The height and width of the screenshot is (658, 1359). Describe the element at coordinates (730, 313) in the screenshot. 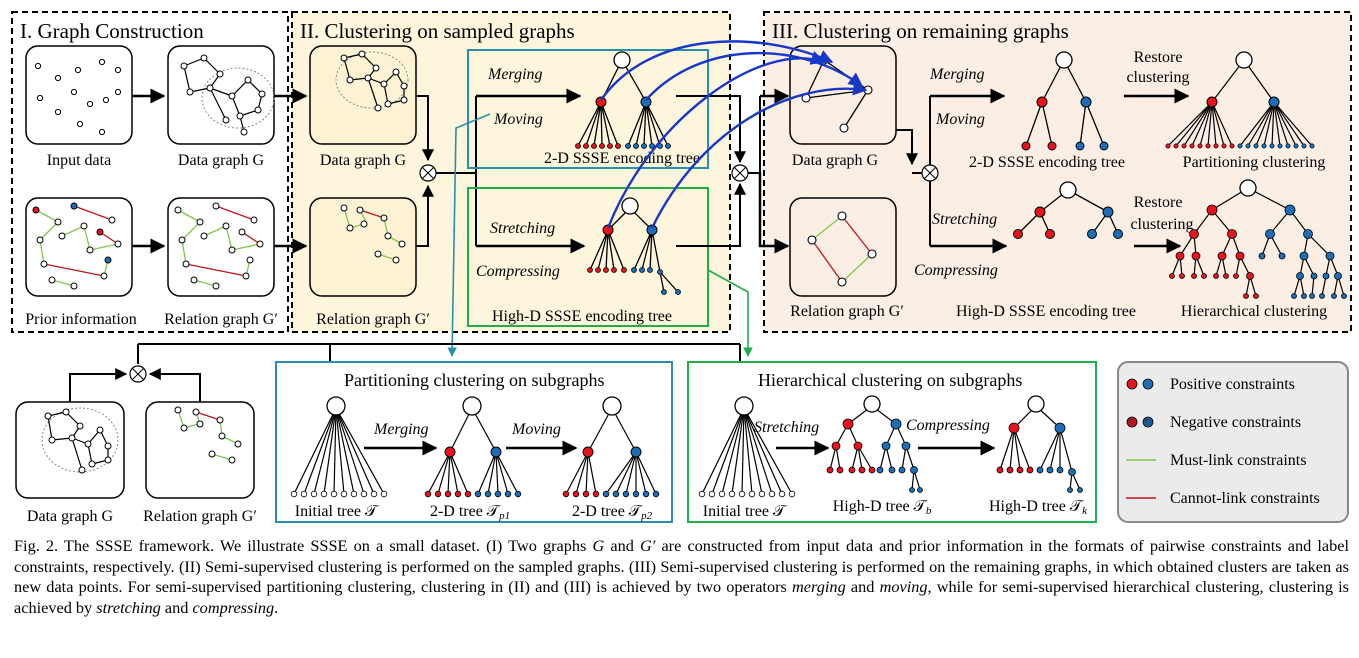

I see `green-connector` at that location.